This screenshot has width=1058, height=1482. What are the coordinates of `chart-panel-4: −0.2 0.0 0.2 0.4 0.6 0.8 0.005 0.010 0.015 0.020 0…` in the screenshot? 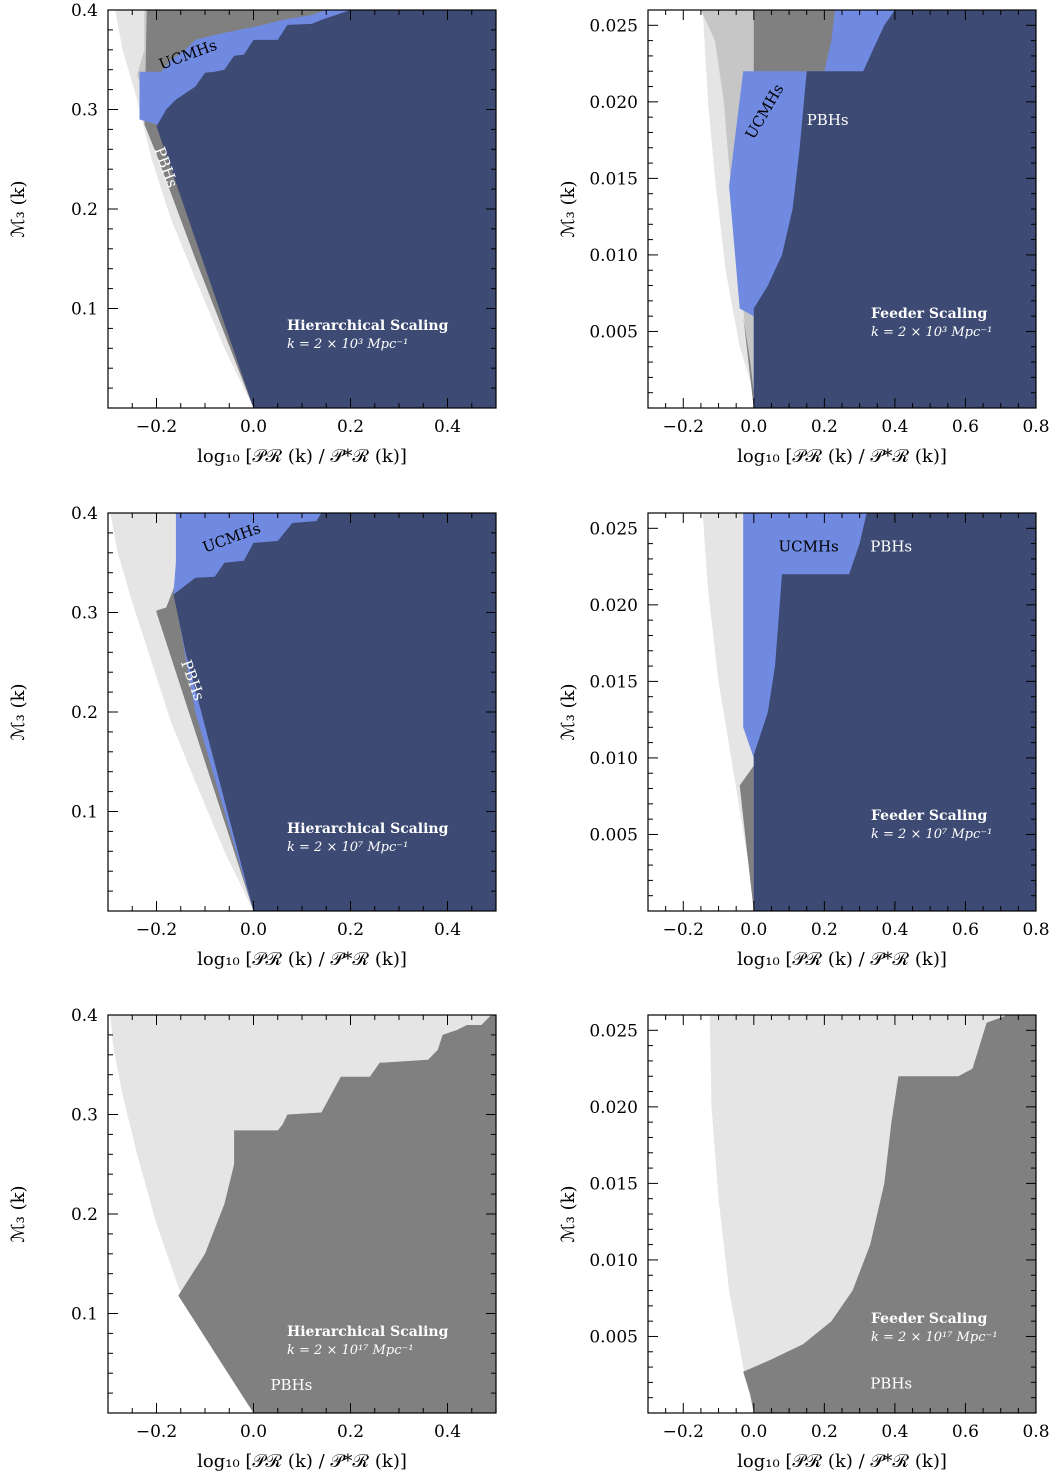 It's located at (804, 741).